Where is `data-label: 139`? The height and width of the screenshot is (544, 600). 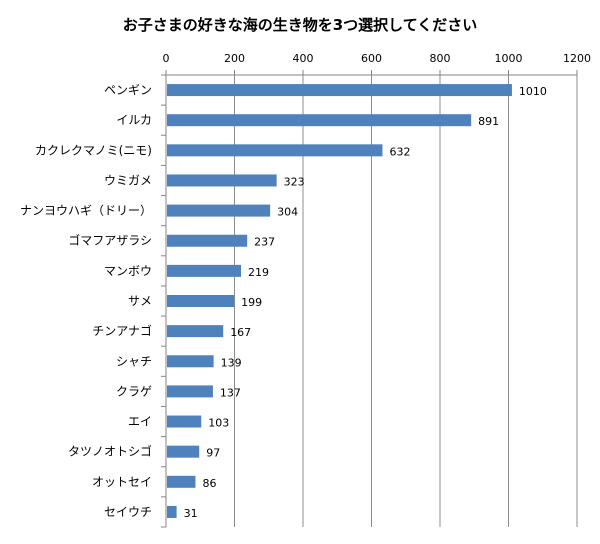 data-label: 139 is located at coordinates (231, 362).